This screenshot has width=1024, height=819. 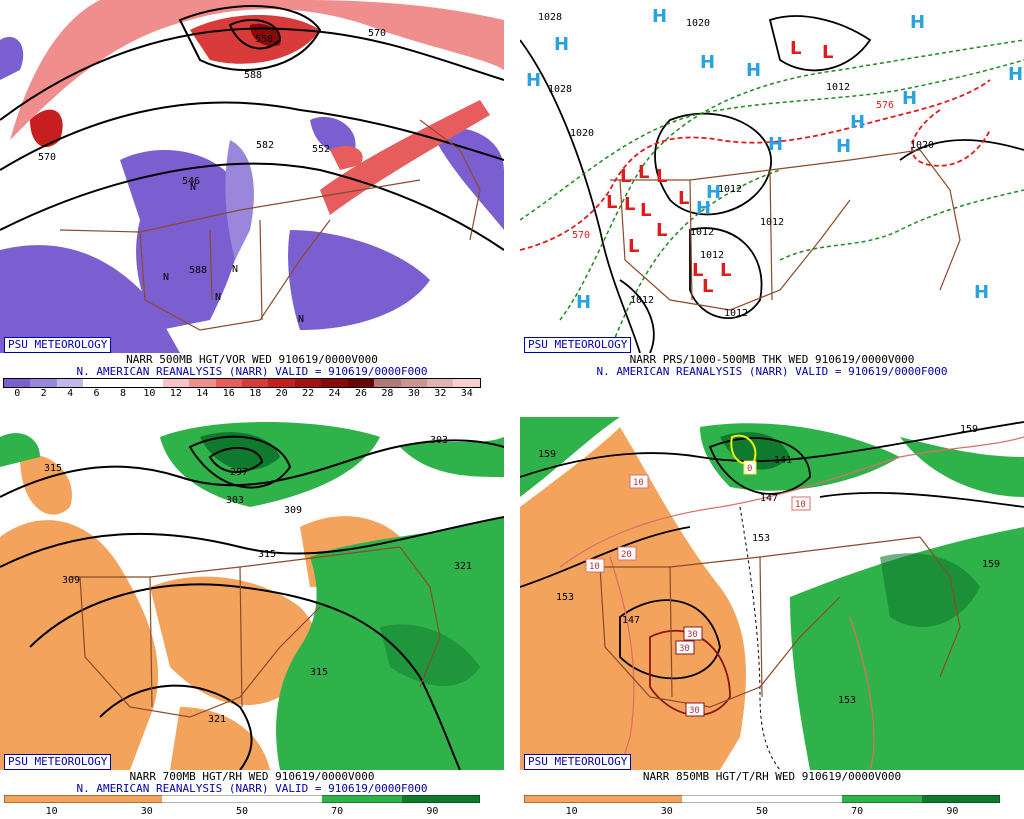 What do you see at coordinates (175, 393) in the screenshot?
I see `colorbar-tick-label: 12` at bounding box center [175, 393].